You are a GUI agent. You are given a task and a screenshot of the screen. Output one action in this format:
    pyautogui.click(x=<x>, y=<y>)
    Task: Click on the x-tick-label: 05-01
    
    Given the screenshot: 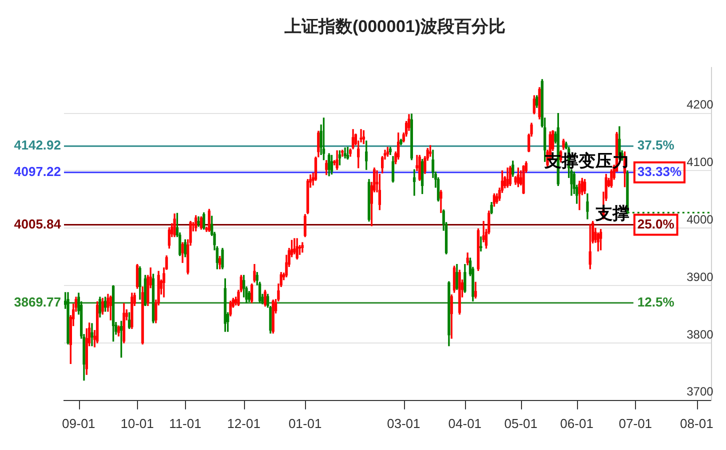 What is the action you would take?
    pyautogui.click(x=521, y=423)
    